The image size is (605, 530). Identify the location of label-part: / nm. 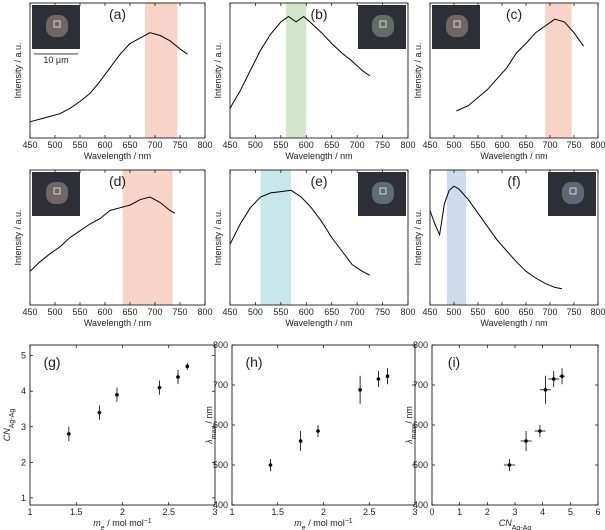
(209, 416).